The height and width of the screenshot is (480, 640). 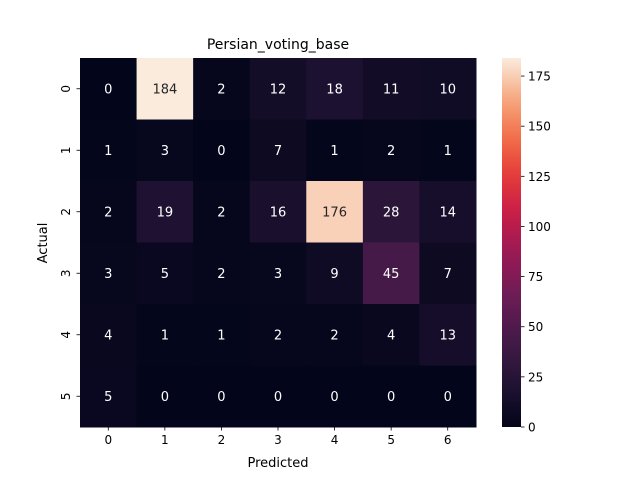 I want to click on x-tick-label: 3, so click(x=278, y=440).